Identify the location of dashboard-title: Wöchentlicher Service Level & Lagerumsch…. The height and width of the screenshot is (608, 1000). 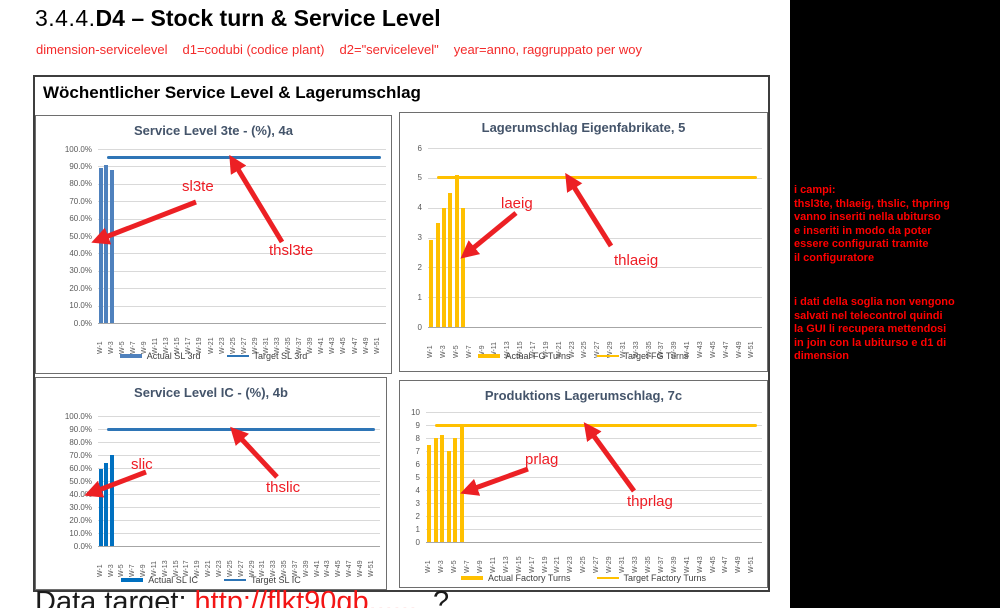
(232, 92).